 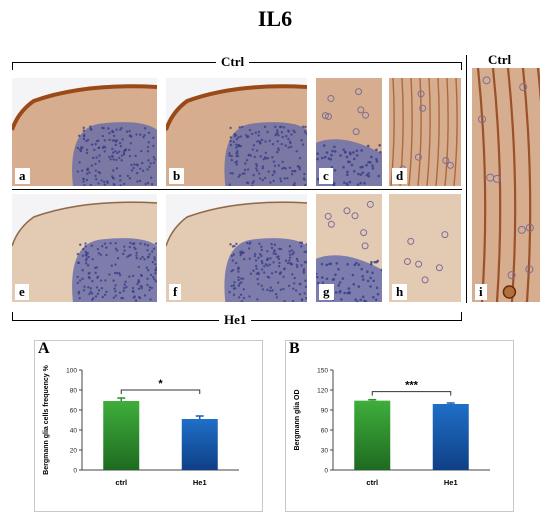 What do you see at coordinates (500, 60) in the screenshot?
I see `ctrl-right-label: Ctrl` at bounding box center [500, 60].